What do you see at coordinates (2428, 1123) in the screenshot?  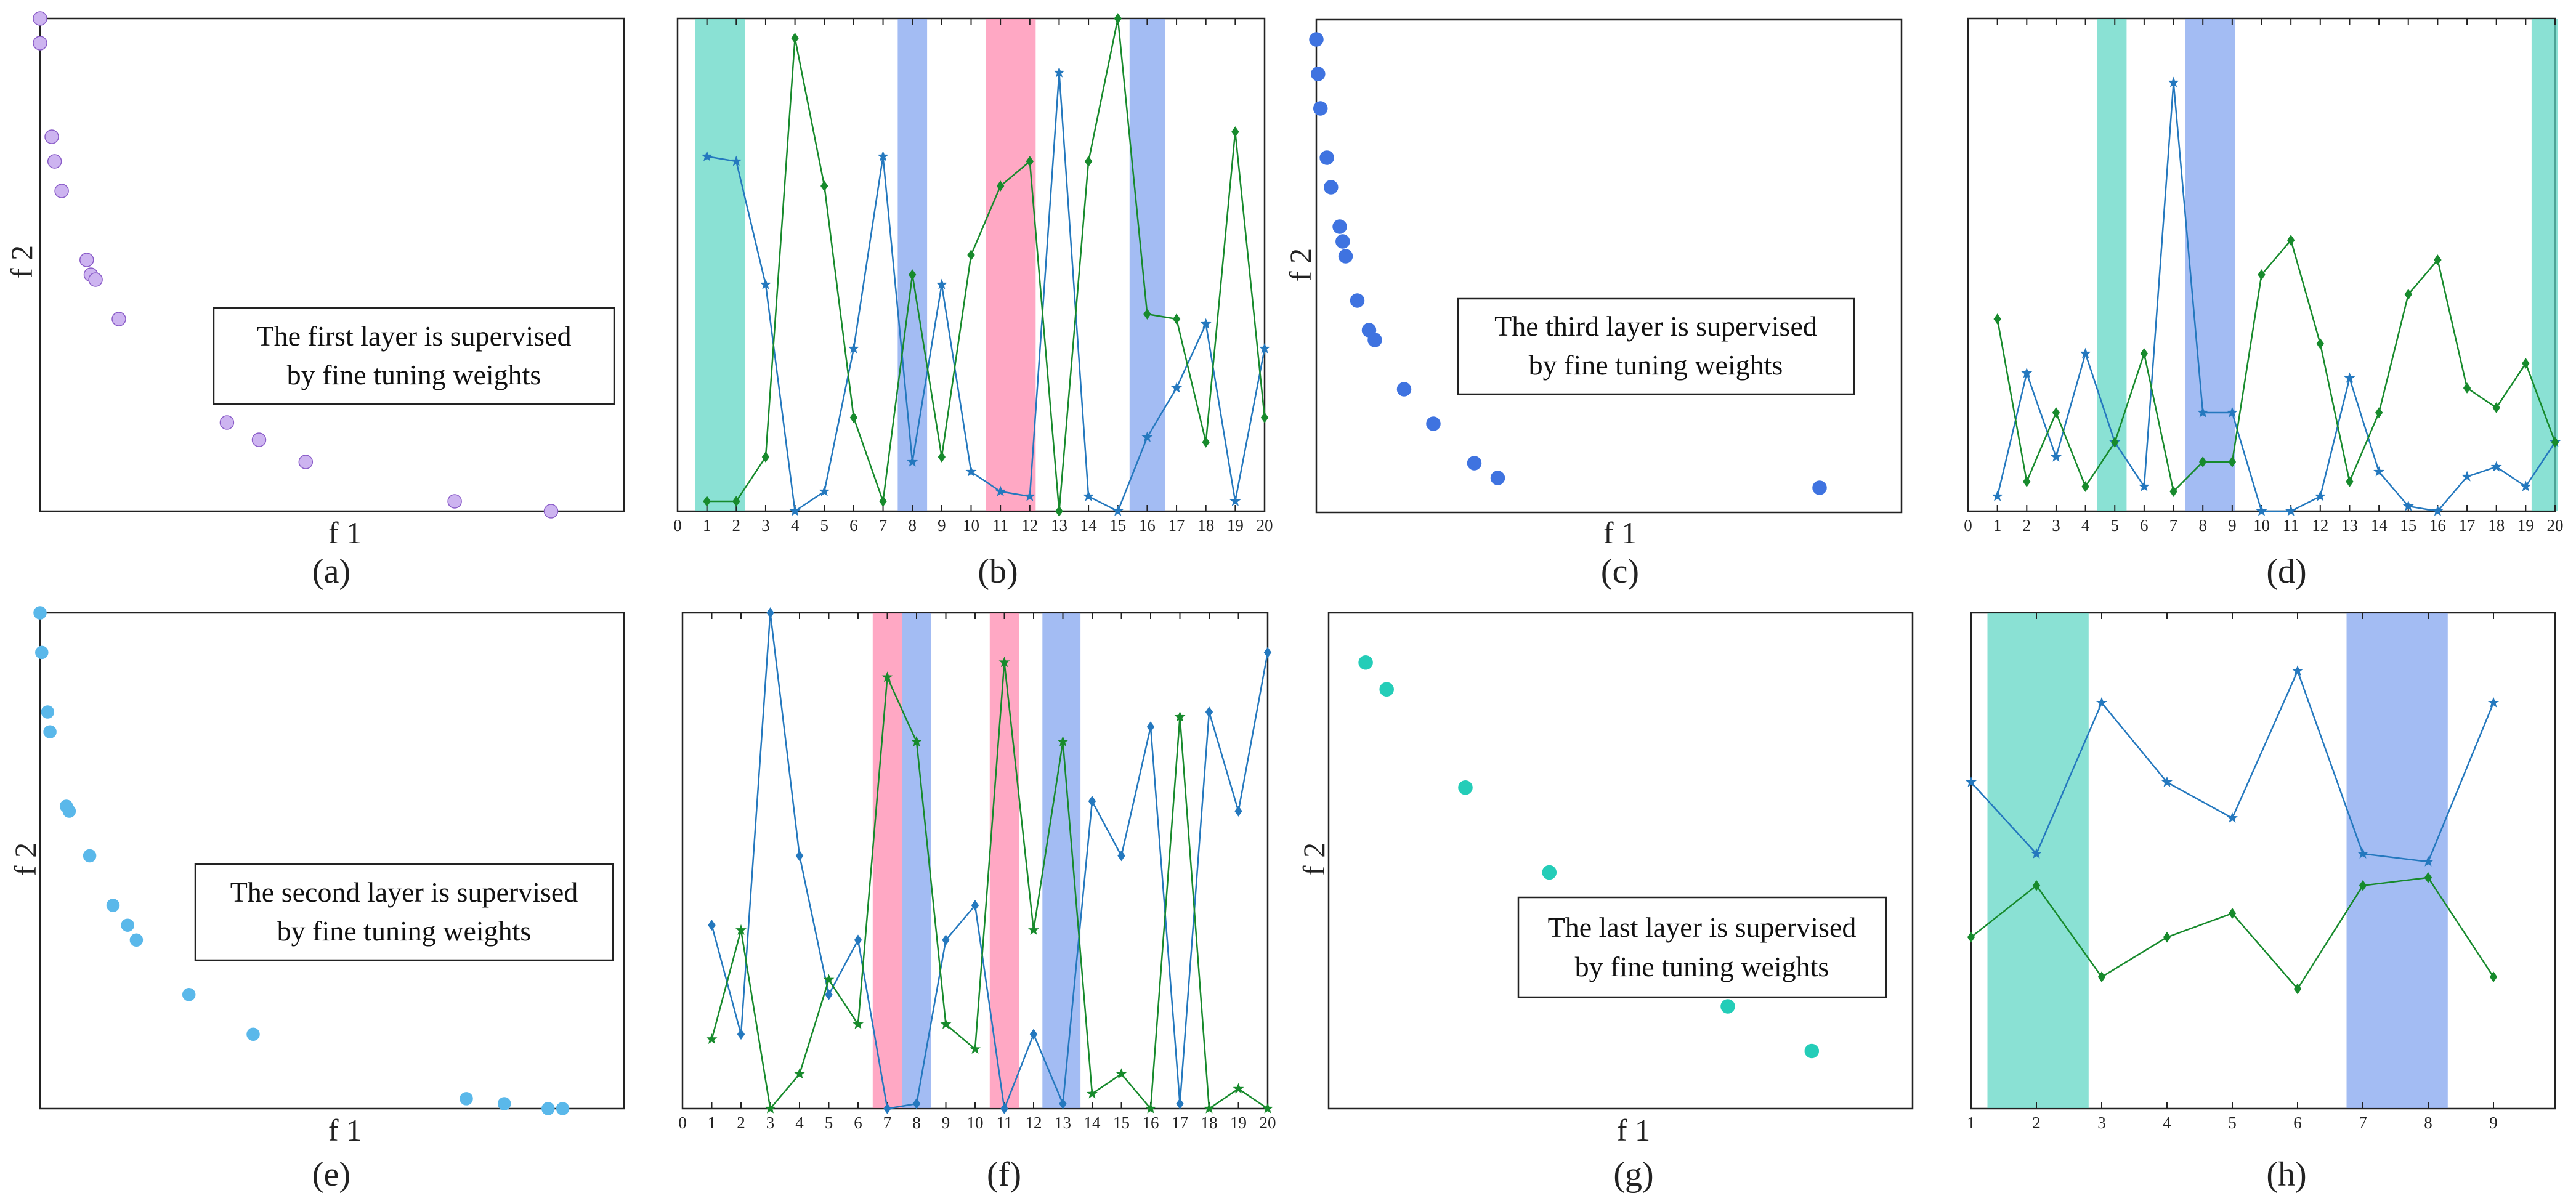 I see `x-tick-label-8: 8` at bounding box center [2428, 1123].